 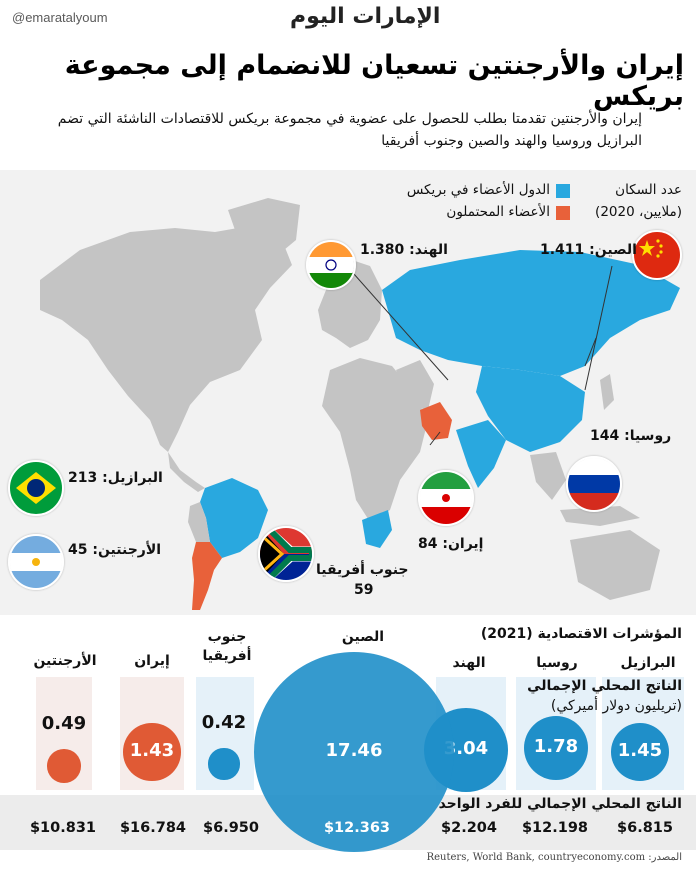 What do you see at coordinates (264, 229) in the screenshot?
I see `greenland-shape` at bounding box center [264, 229].